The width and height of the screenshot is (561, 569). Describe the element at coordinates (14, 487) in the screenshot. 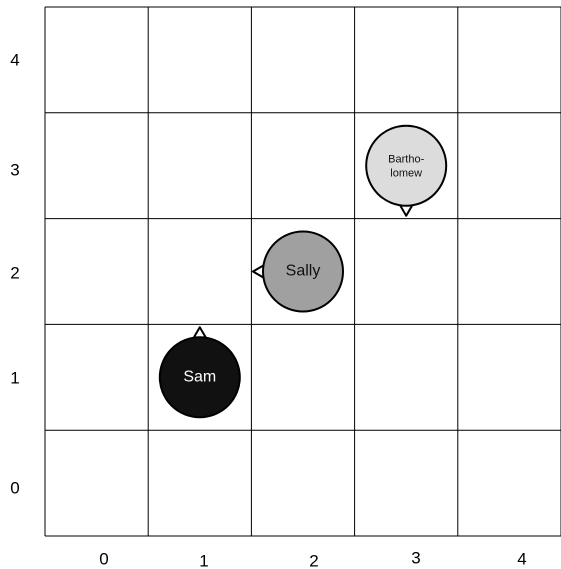

I see `y-label-0: 0` at that location.